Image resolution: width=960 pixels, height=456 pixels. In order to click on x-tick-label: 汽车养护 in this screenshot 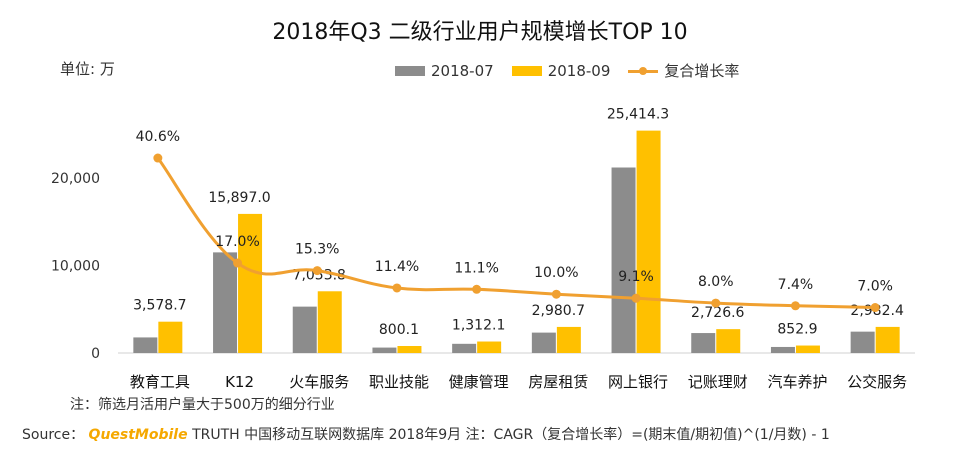, I will do `click(797, 382)`.